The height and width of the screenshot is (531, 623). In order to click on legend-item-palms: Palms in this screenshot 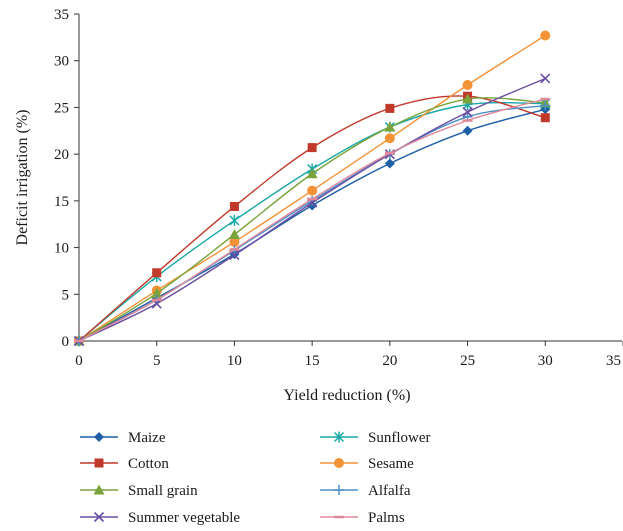, I will do `click(362, 518)`.